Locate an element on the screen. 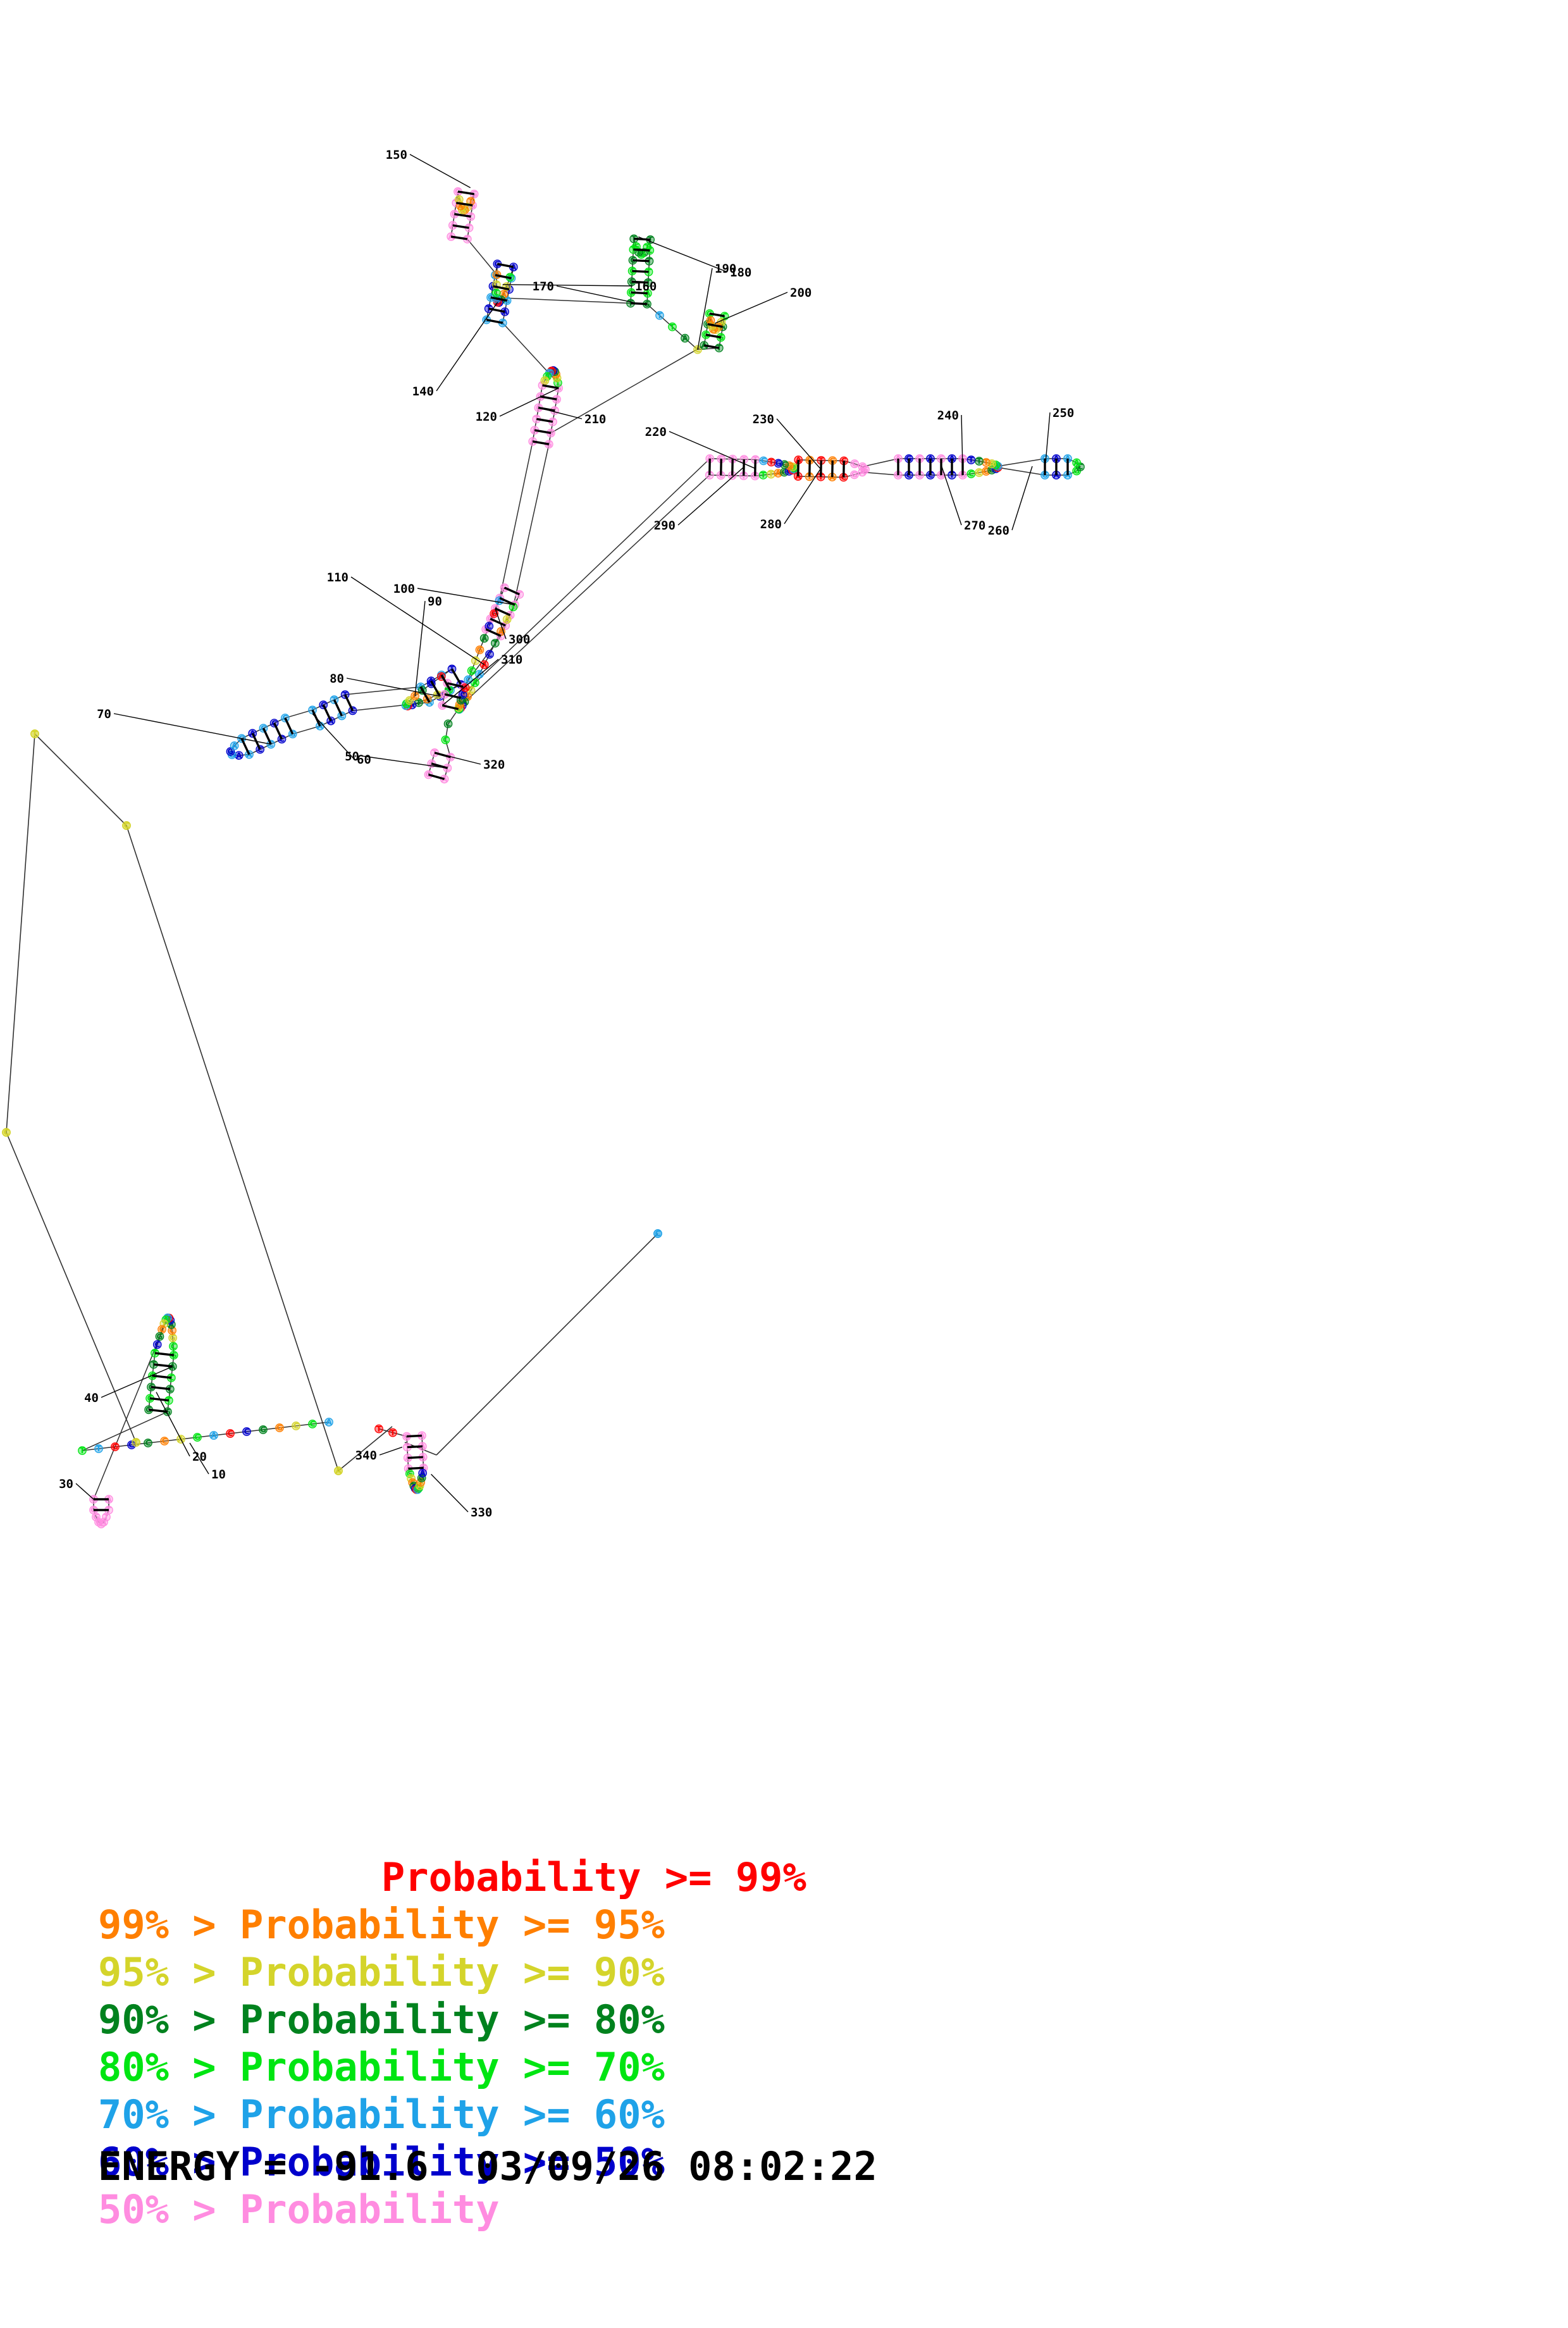 Image resolution: width=1568 pixels, height=2328 pixels. position-label: 210 is located at coordinates (595, 419).